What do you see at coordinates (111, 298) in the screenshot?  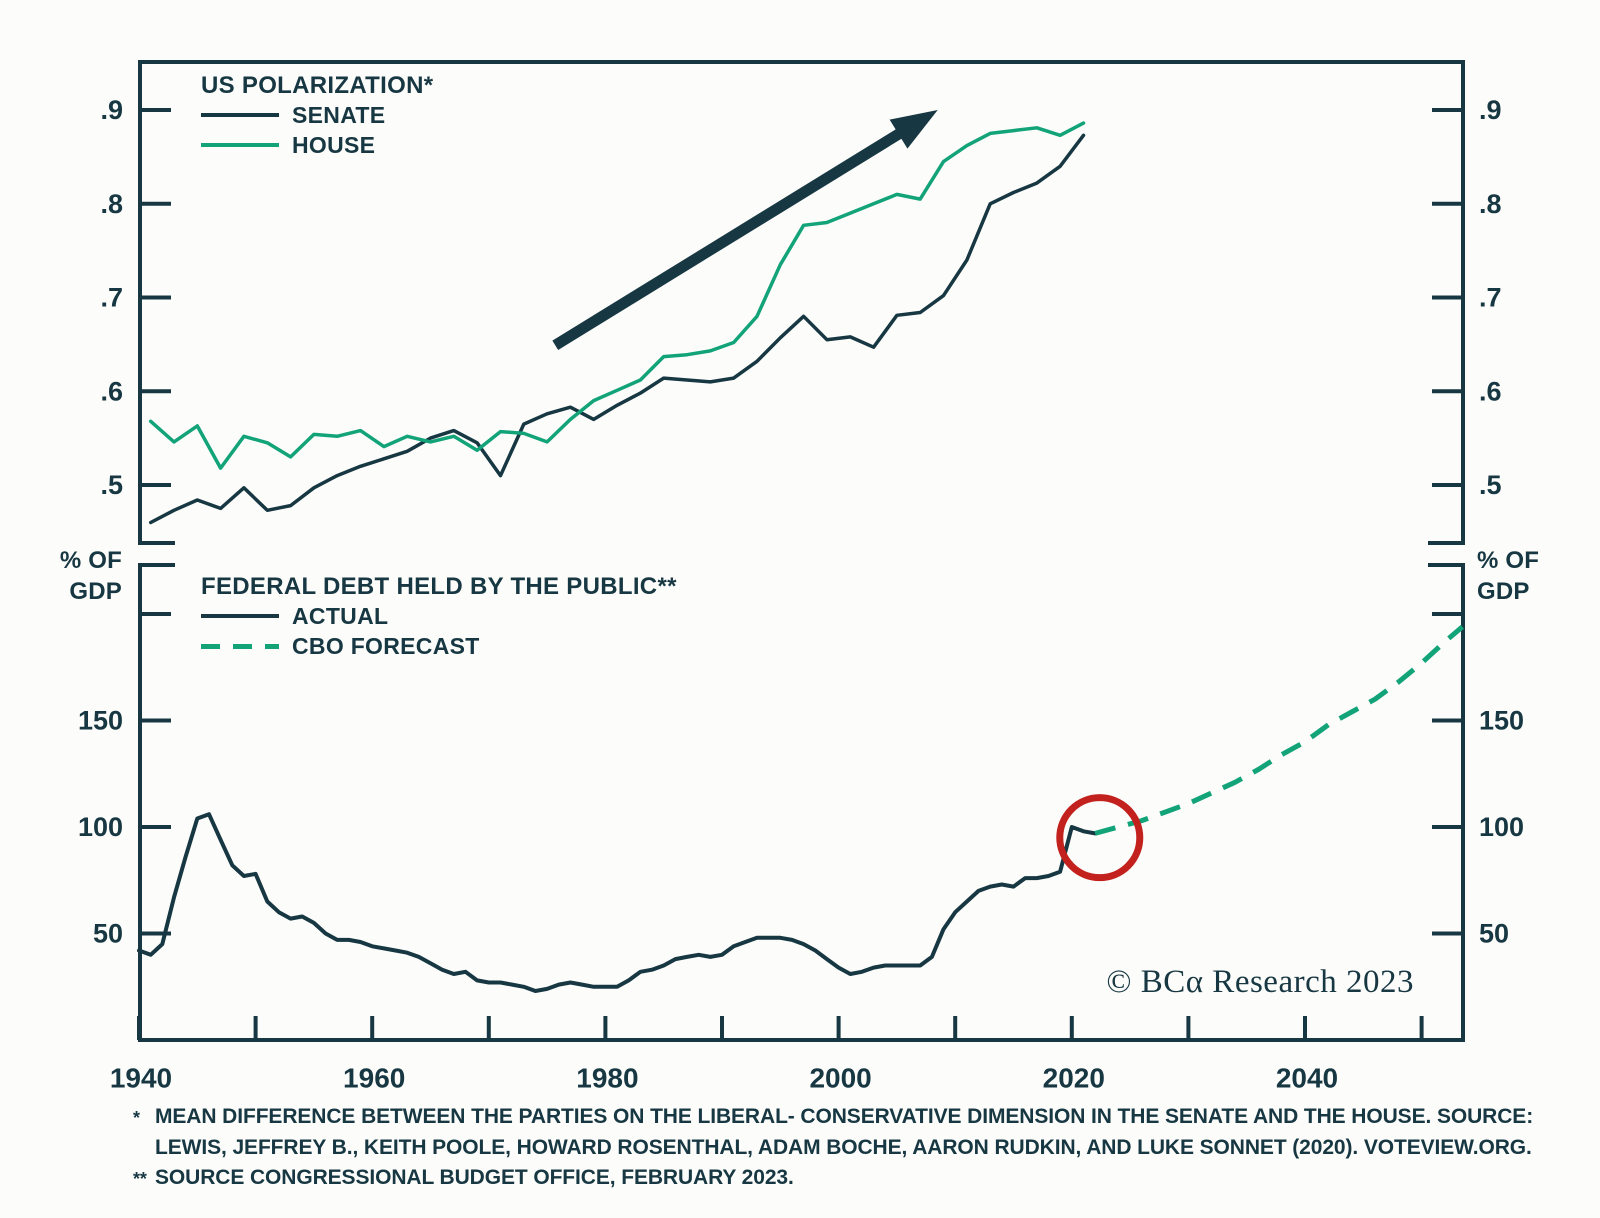 I see `y-tick-label-left: .7` at bounding box center [111, 298].